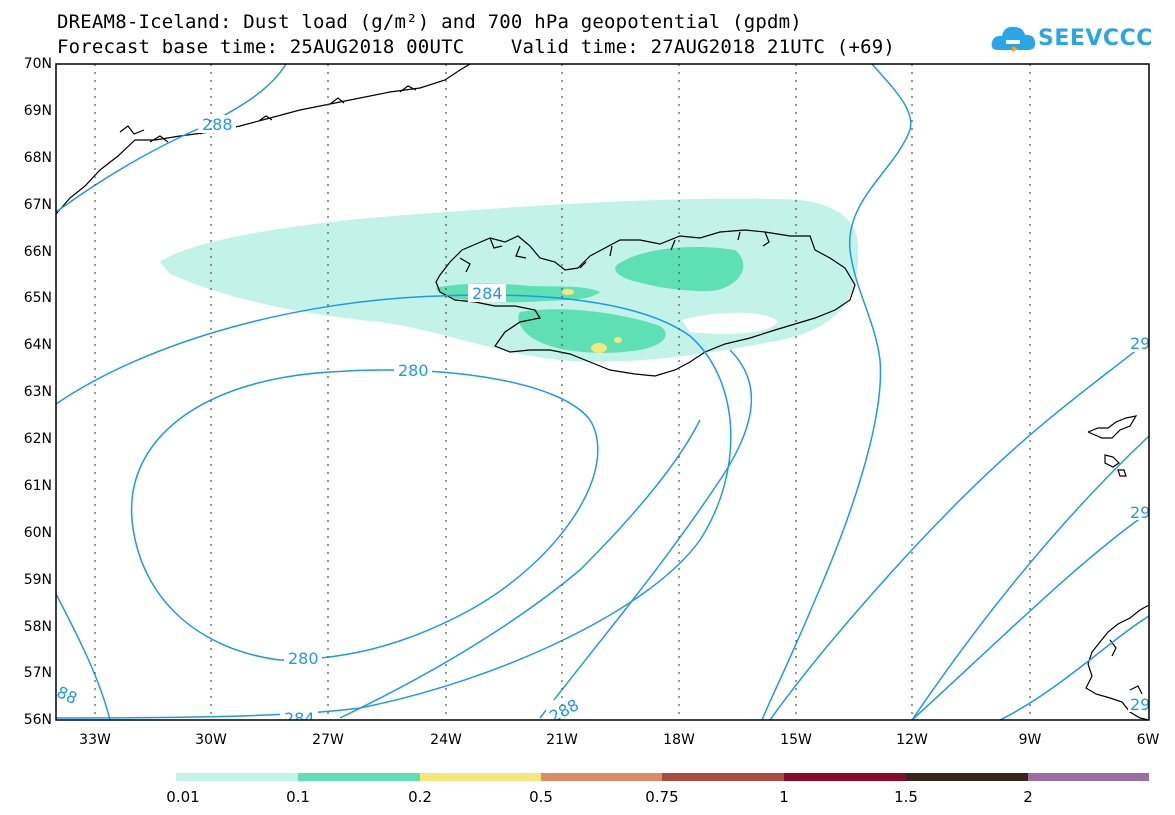 This screenshot has height=815, width=1175. What do you see at coordinates (37, 392) in the screenshot?
I see `lat-label-63n: 63N` at bounding box center [37, 392].